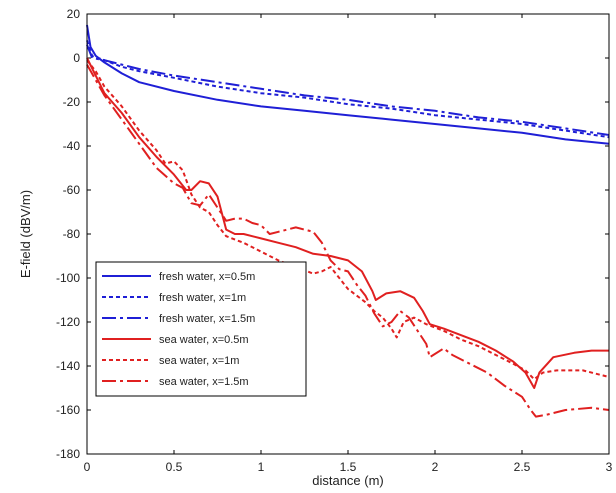 This screenshot has height=493, width=616. Describe the element at coordinates (68, 278) in the screenshot. I see `y-tick-label: -100` at that location.